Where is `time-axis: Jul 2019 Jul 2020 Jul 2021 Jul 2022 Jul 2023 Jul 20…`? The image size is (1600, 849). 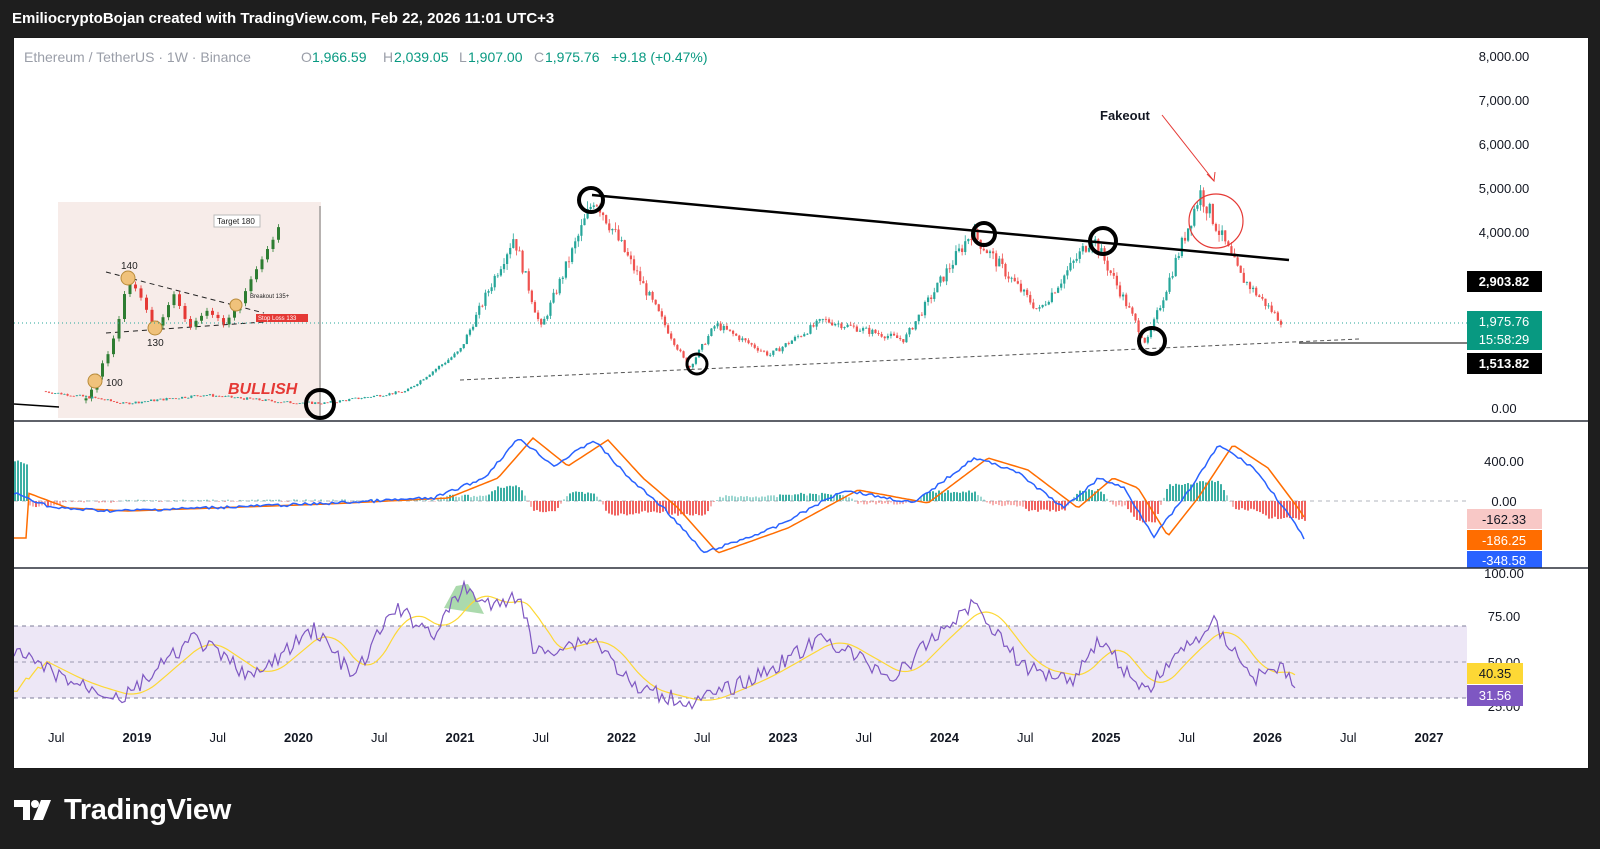 time-axis: Jul 2019 Jul 2020 Jul 2021 Jul 2022 Jul 2023 Jul 20… is located at coordinates (746, 737).